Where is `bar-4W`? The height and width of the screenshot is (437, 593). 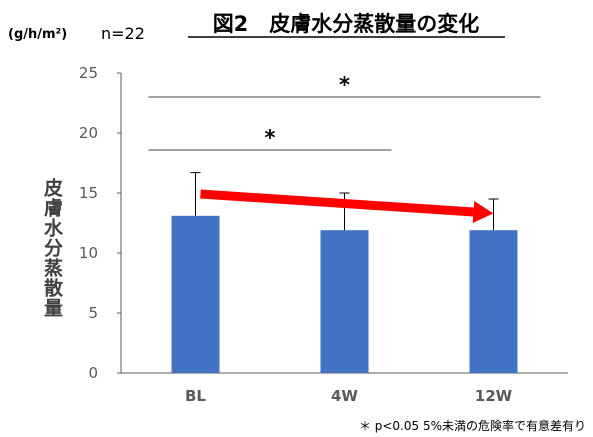
bar-4W is located at coordinates (344, 301).